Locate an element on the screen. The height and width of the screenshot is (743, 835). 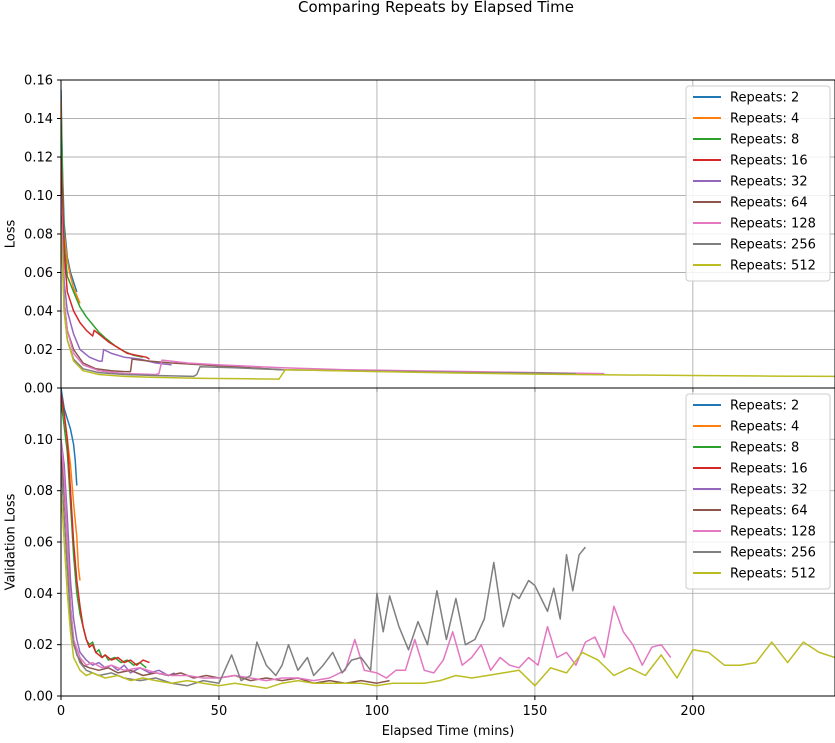
x-tick-label: 0 is located at coordinates (61, 711).